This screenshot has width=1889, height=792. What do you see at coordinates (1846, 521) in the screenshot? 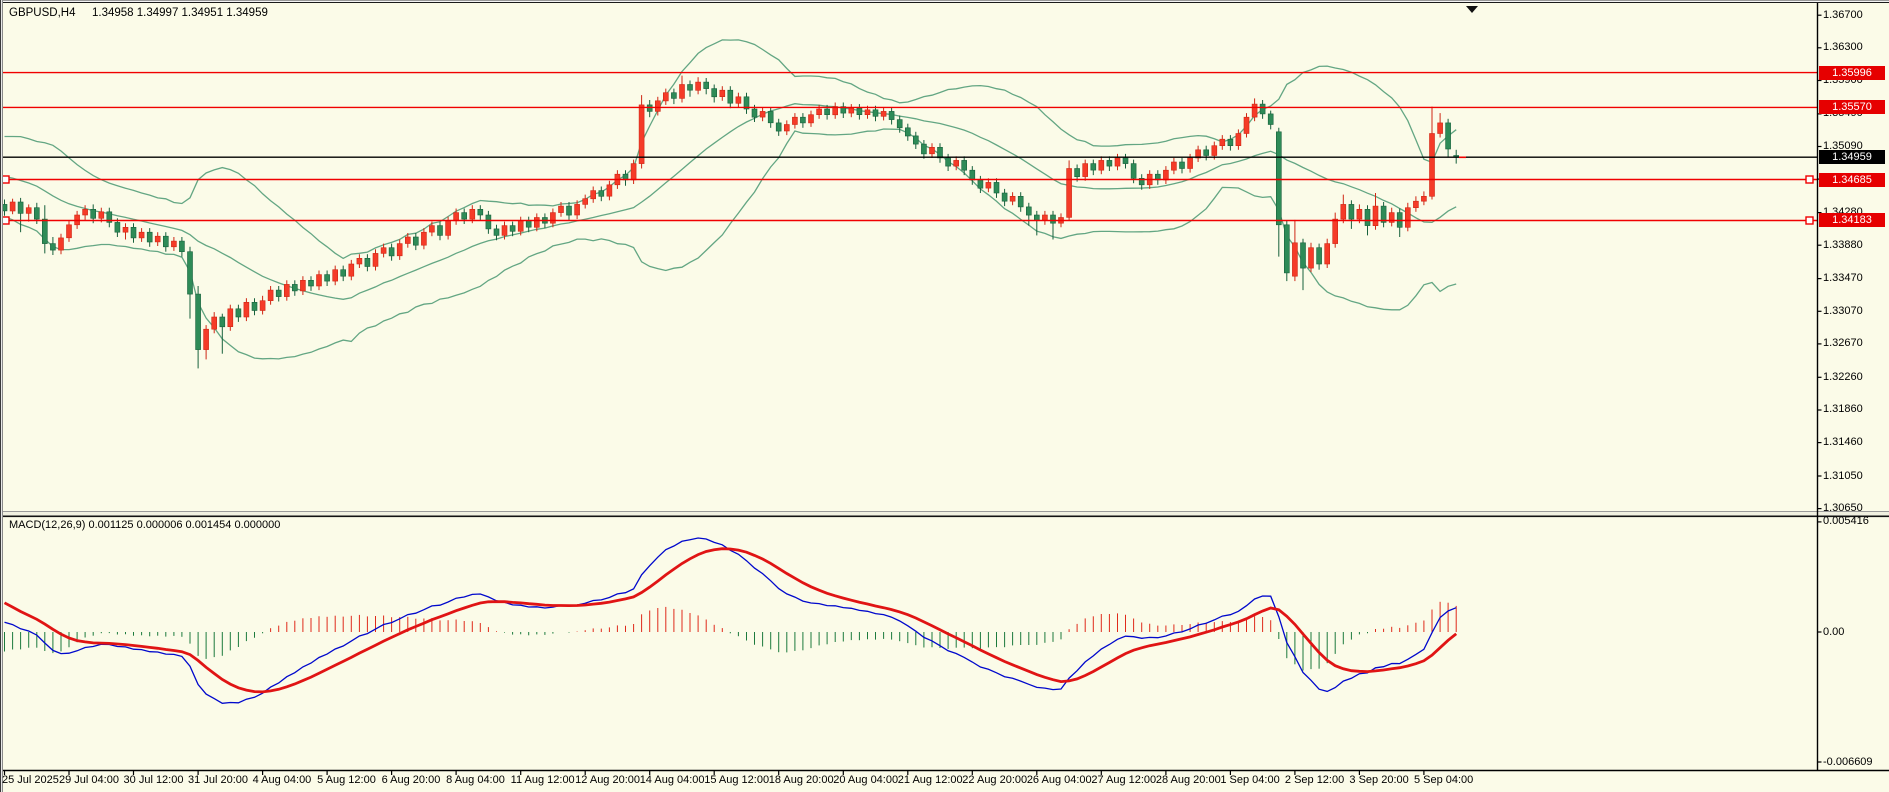
I see `macd-tick-label: 0.005416` at bounding box center [1846, 521].